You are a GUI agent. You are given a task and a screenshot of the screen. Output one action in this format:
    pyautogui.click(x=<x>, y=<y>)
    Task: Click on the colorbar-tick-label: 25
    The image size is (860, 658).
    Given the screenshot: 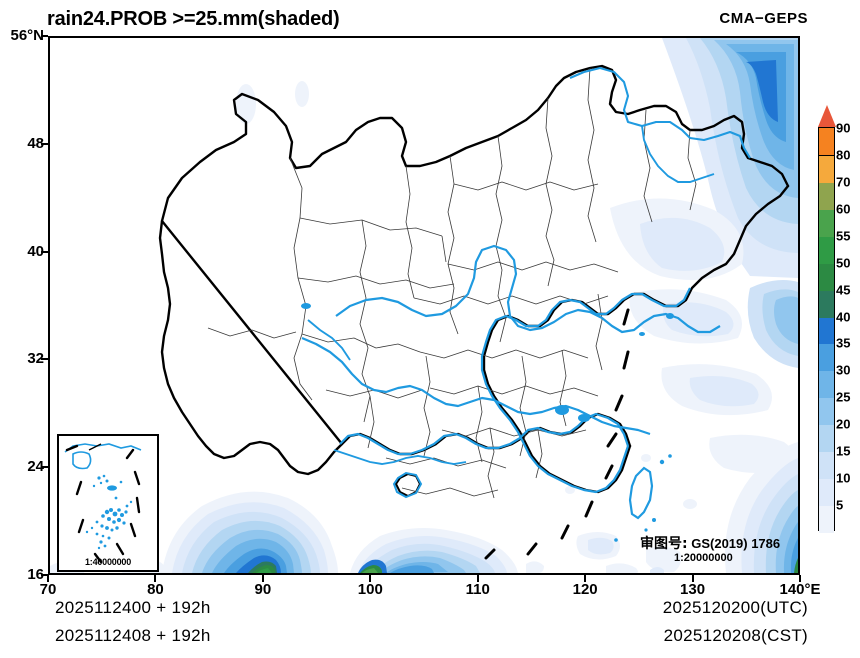 What is the action you would take?
    pyautogui.click(x=843, y=397)
    